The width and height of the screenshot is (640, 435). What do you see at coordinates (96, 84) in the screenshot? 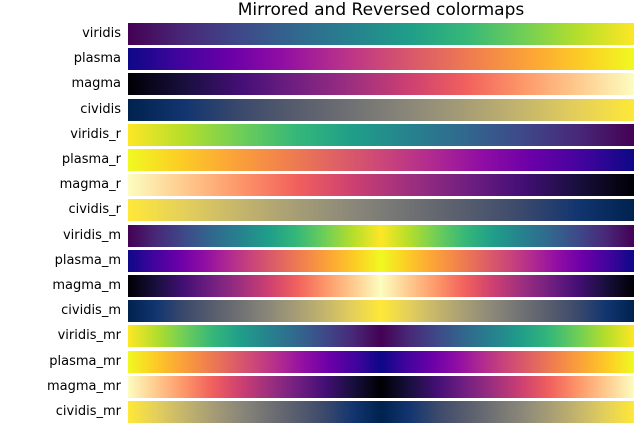
I see `tick-label-magma: magma` at bounding box center [96, 84].